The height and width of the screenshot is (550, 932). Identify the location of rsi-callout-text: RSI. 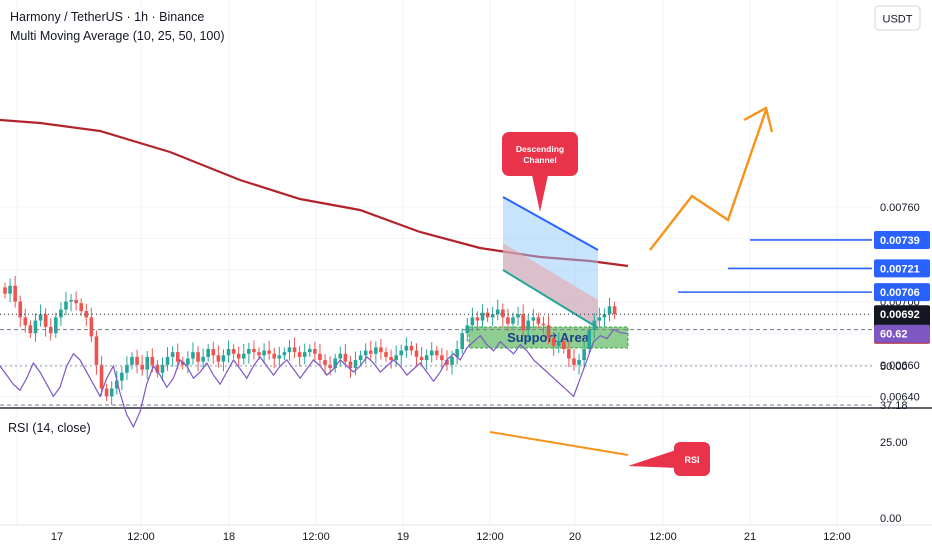
(691, 460).